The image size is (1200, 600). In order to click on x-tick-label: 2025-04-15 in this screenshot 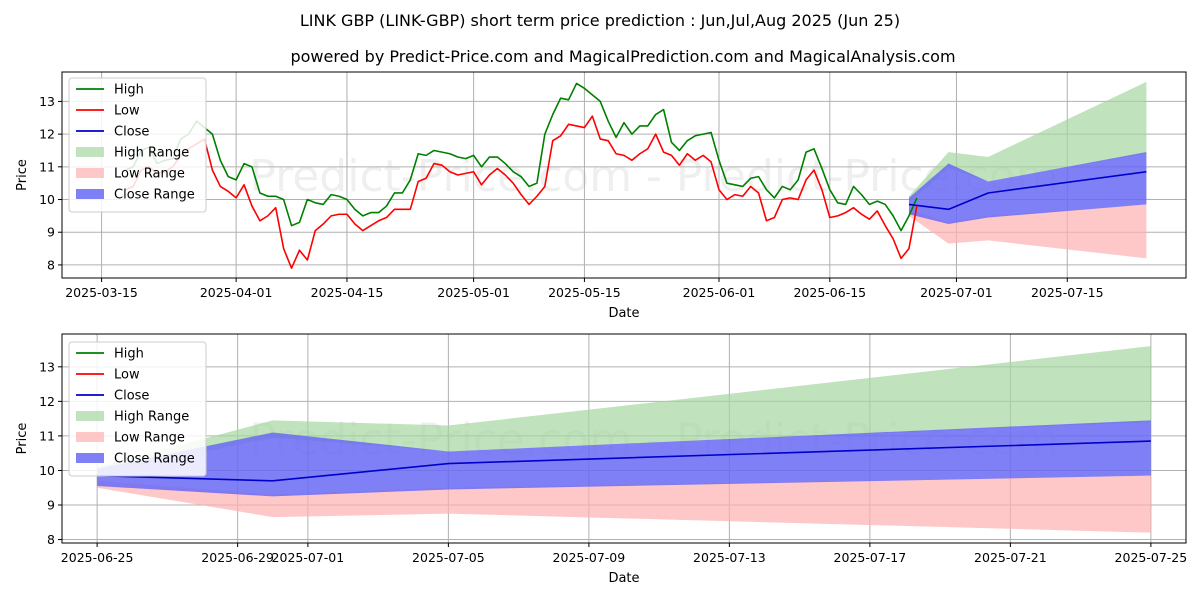, I will do `click(347, 292)`.